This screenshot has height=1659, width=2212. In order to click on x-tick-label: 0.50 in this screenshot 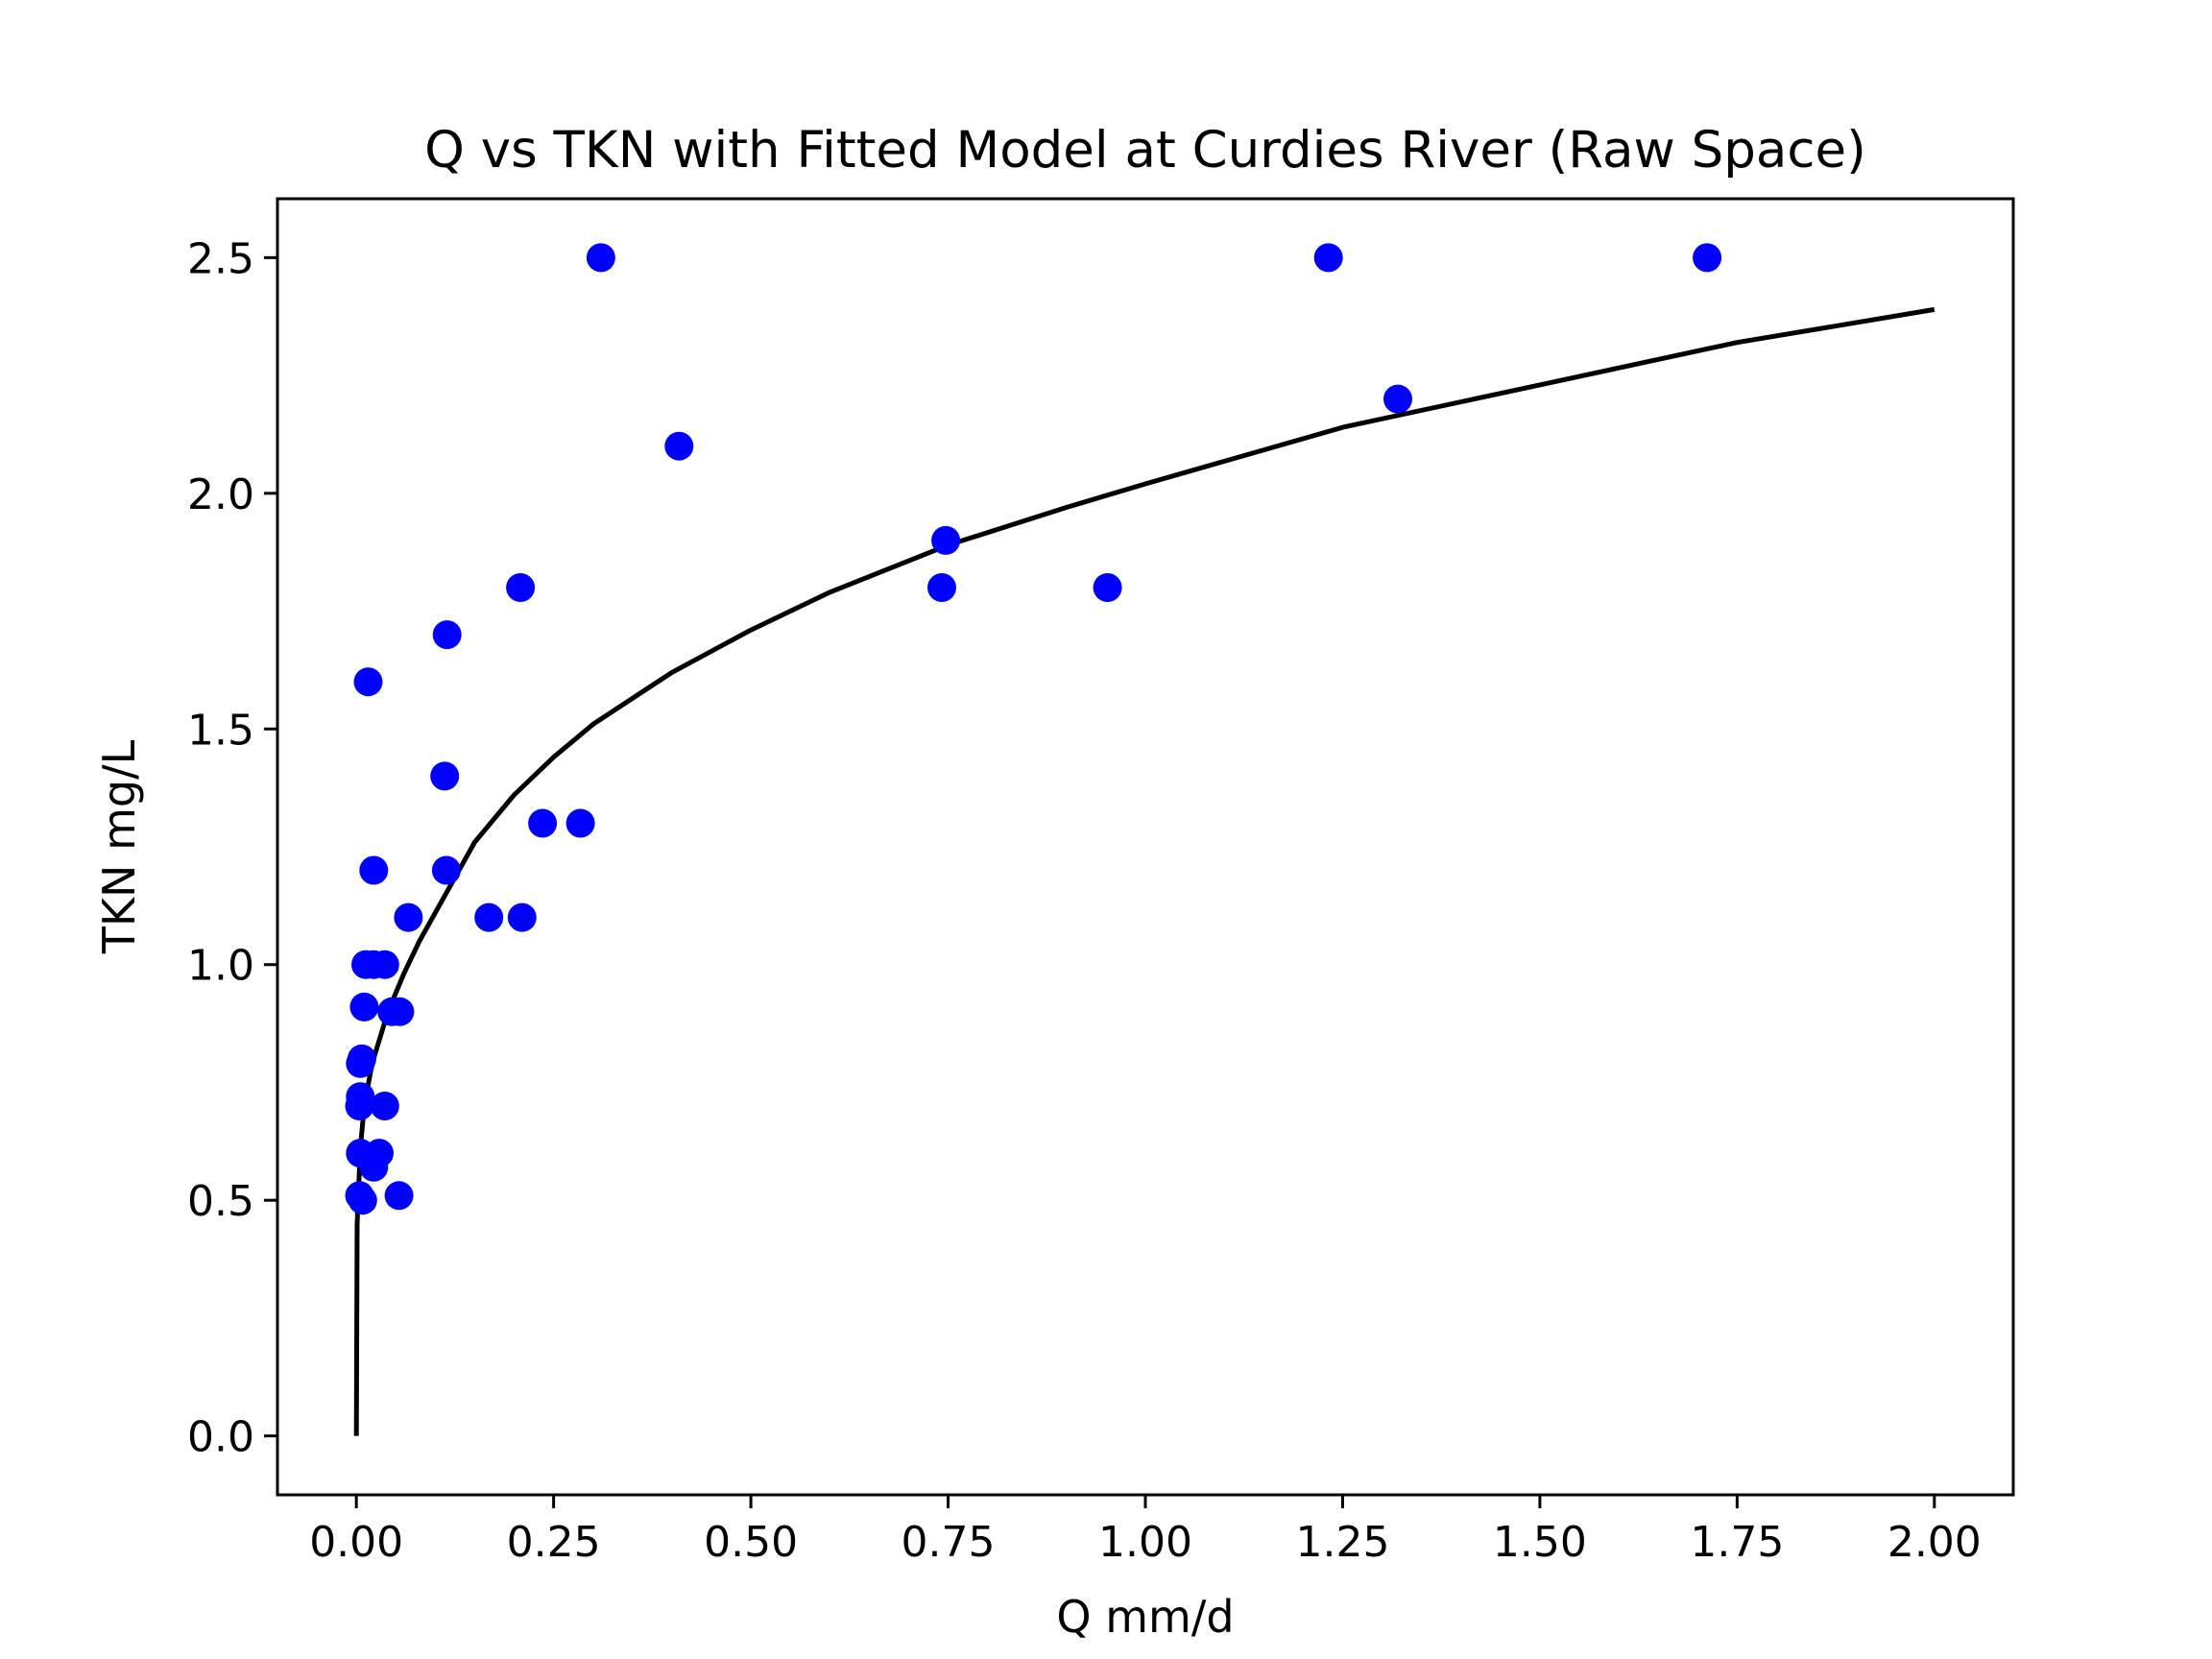, I will do `click(751, 1543)`.